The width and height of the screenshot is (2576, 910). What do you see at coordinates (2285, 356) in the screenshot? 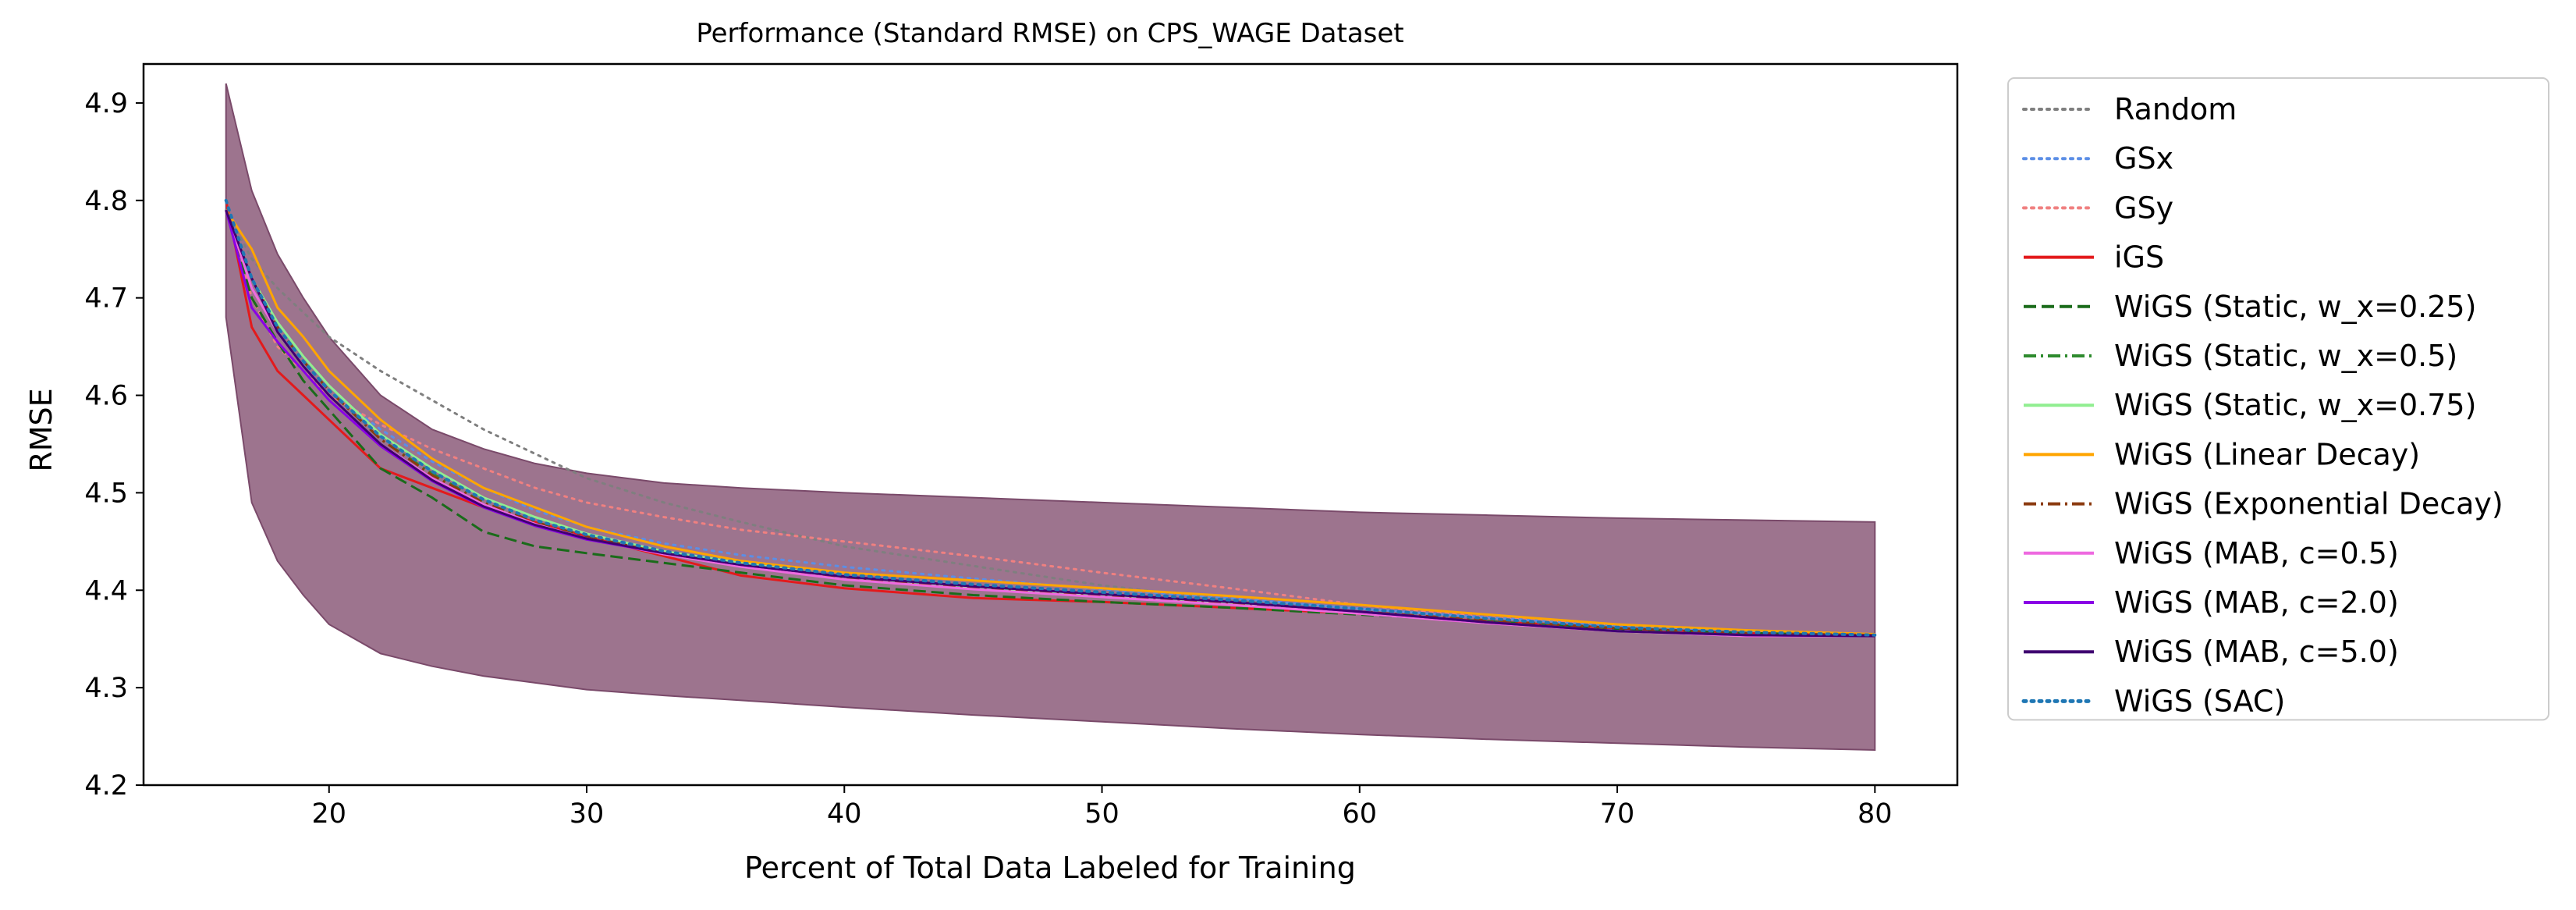
I see `legend-label: WiGS (Static, w_x=0.5)` at bounding box center [2285, 356].